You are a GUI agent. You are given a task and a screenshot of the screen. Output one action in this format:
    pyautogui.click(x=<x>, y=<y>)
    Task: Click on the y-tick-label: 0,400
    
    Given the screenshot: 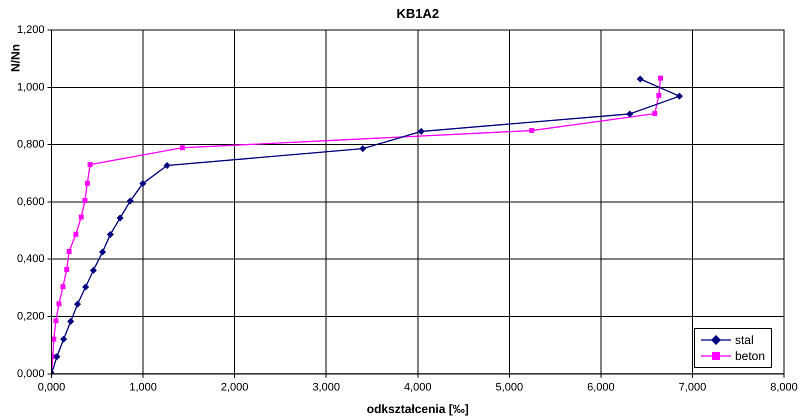 What is the action you would take?
    pyautogui.click(x=30, y=259)
    